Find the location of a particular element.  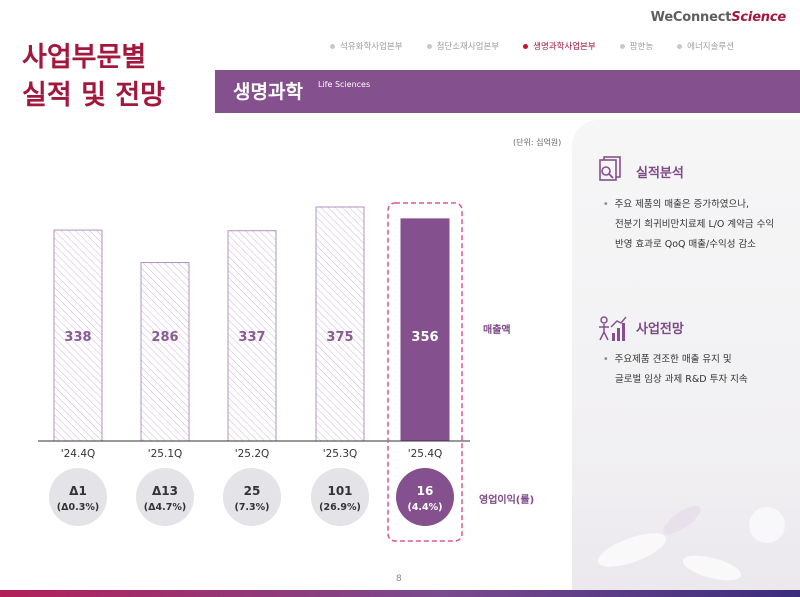

bar-value-label: 356 is located at coordinates (424, 337).